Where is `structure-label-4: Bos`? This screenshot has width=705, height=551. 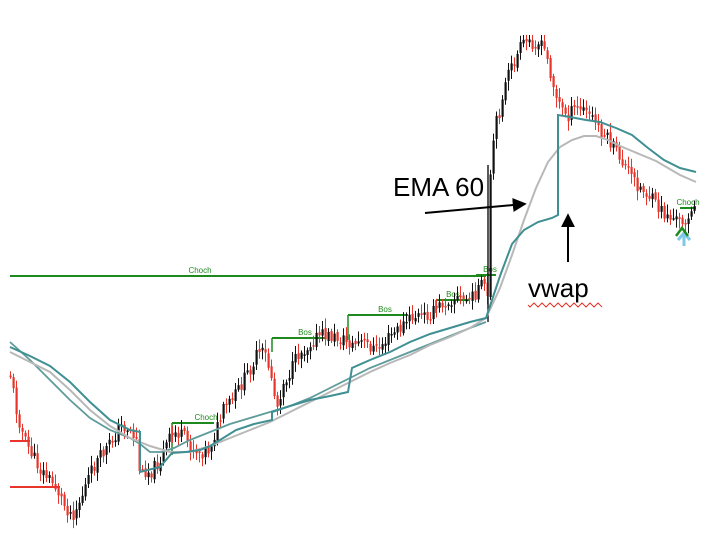 structure-label-4: Bos is located at coordinates (453, 294).